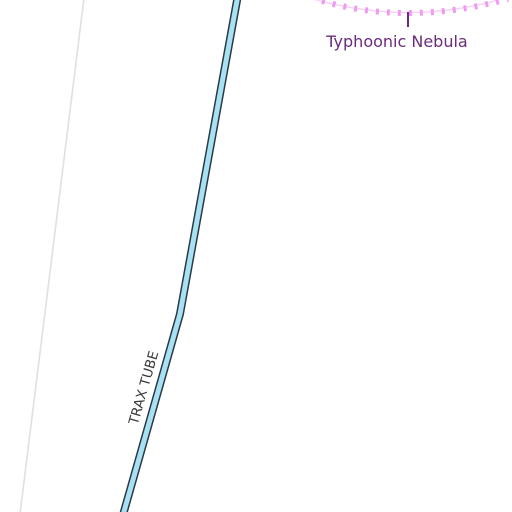  I want to click on boundary-line, so click(52, 256).